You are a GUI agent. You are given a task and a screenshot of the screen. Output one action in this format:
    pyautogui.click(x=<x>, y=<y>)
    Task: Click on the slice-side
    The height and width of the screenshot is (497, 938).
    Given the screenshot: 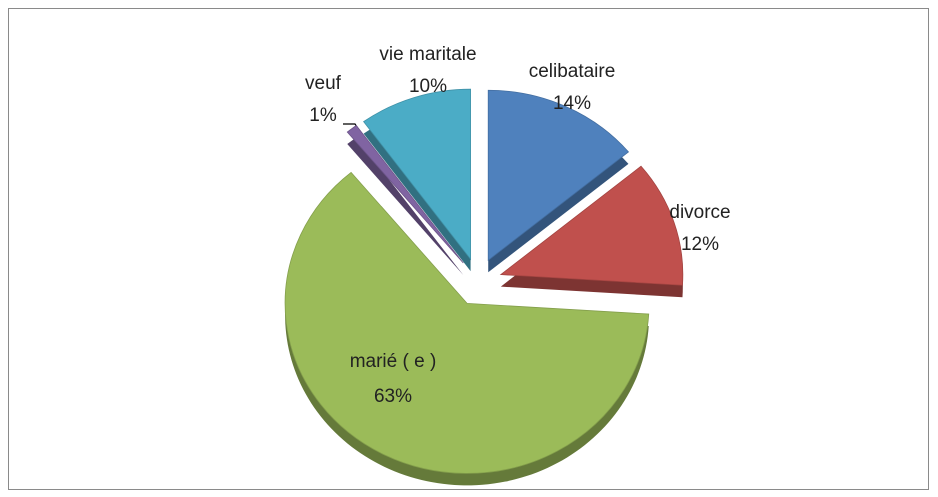 What is the action you would take?
    pyautogui.click(x=405, y=206)
    